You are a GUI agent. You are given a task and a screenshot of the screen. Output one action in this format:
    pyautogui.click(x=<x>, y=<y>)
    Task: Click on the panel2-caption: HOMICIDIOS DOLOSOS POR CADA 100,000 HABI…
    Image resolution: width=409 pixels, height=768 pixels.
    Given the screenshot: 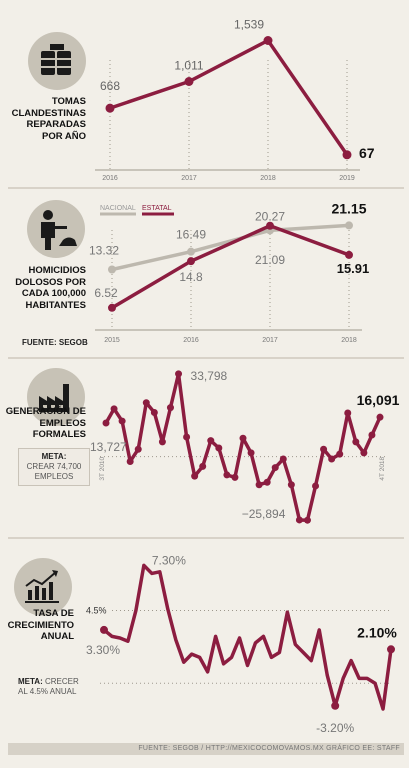 What is the action you would take?
    pyautogui.click(x=50, y=288)
    